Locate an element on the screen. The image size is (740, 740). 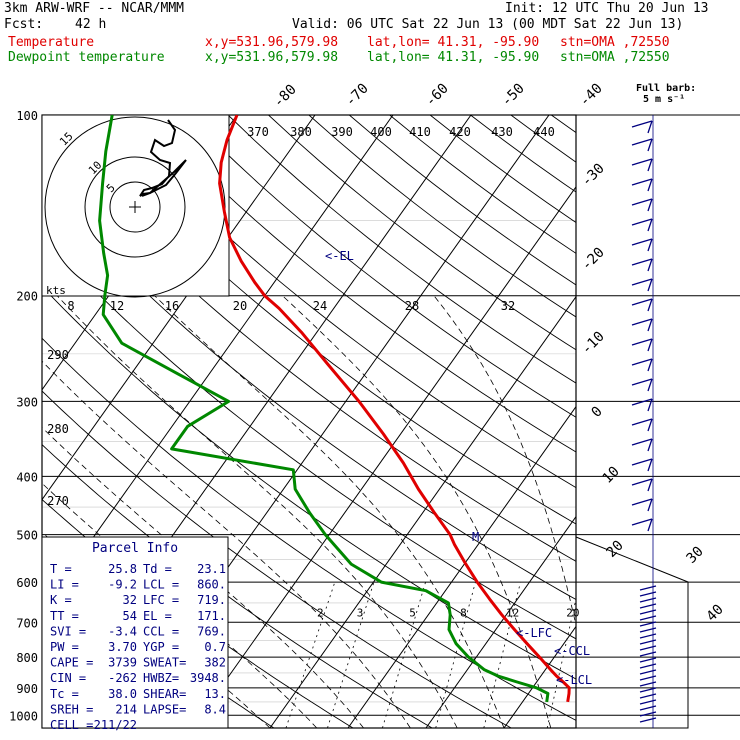
parcel-field-value: 13. is located at coordinates (215, 694).